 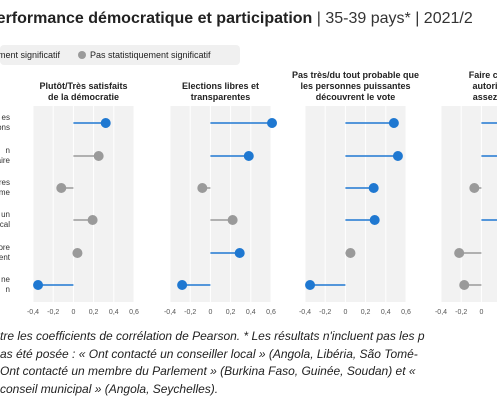 I want to click on legend-gray-dot-icon, so click(x=82, y=55).